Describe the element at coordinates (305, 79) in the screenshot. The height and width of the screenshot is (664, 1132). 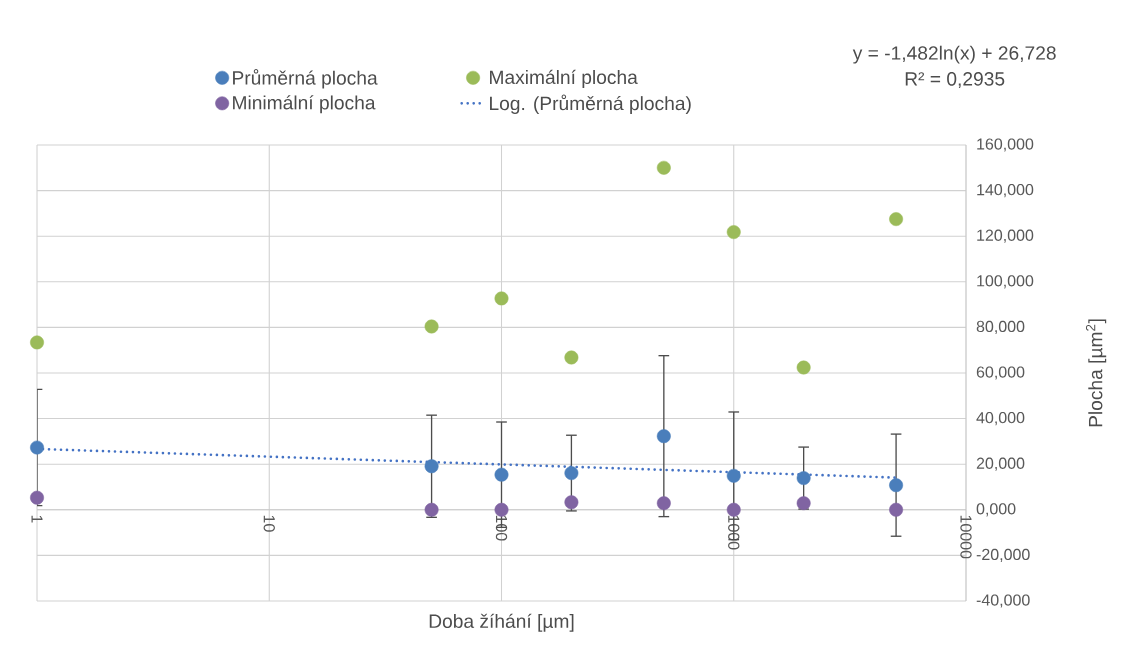
I see `legend-label: Průměrná plocha` at that location.